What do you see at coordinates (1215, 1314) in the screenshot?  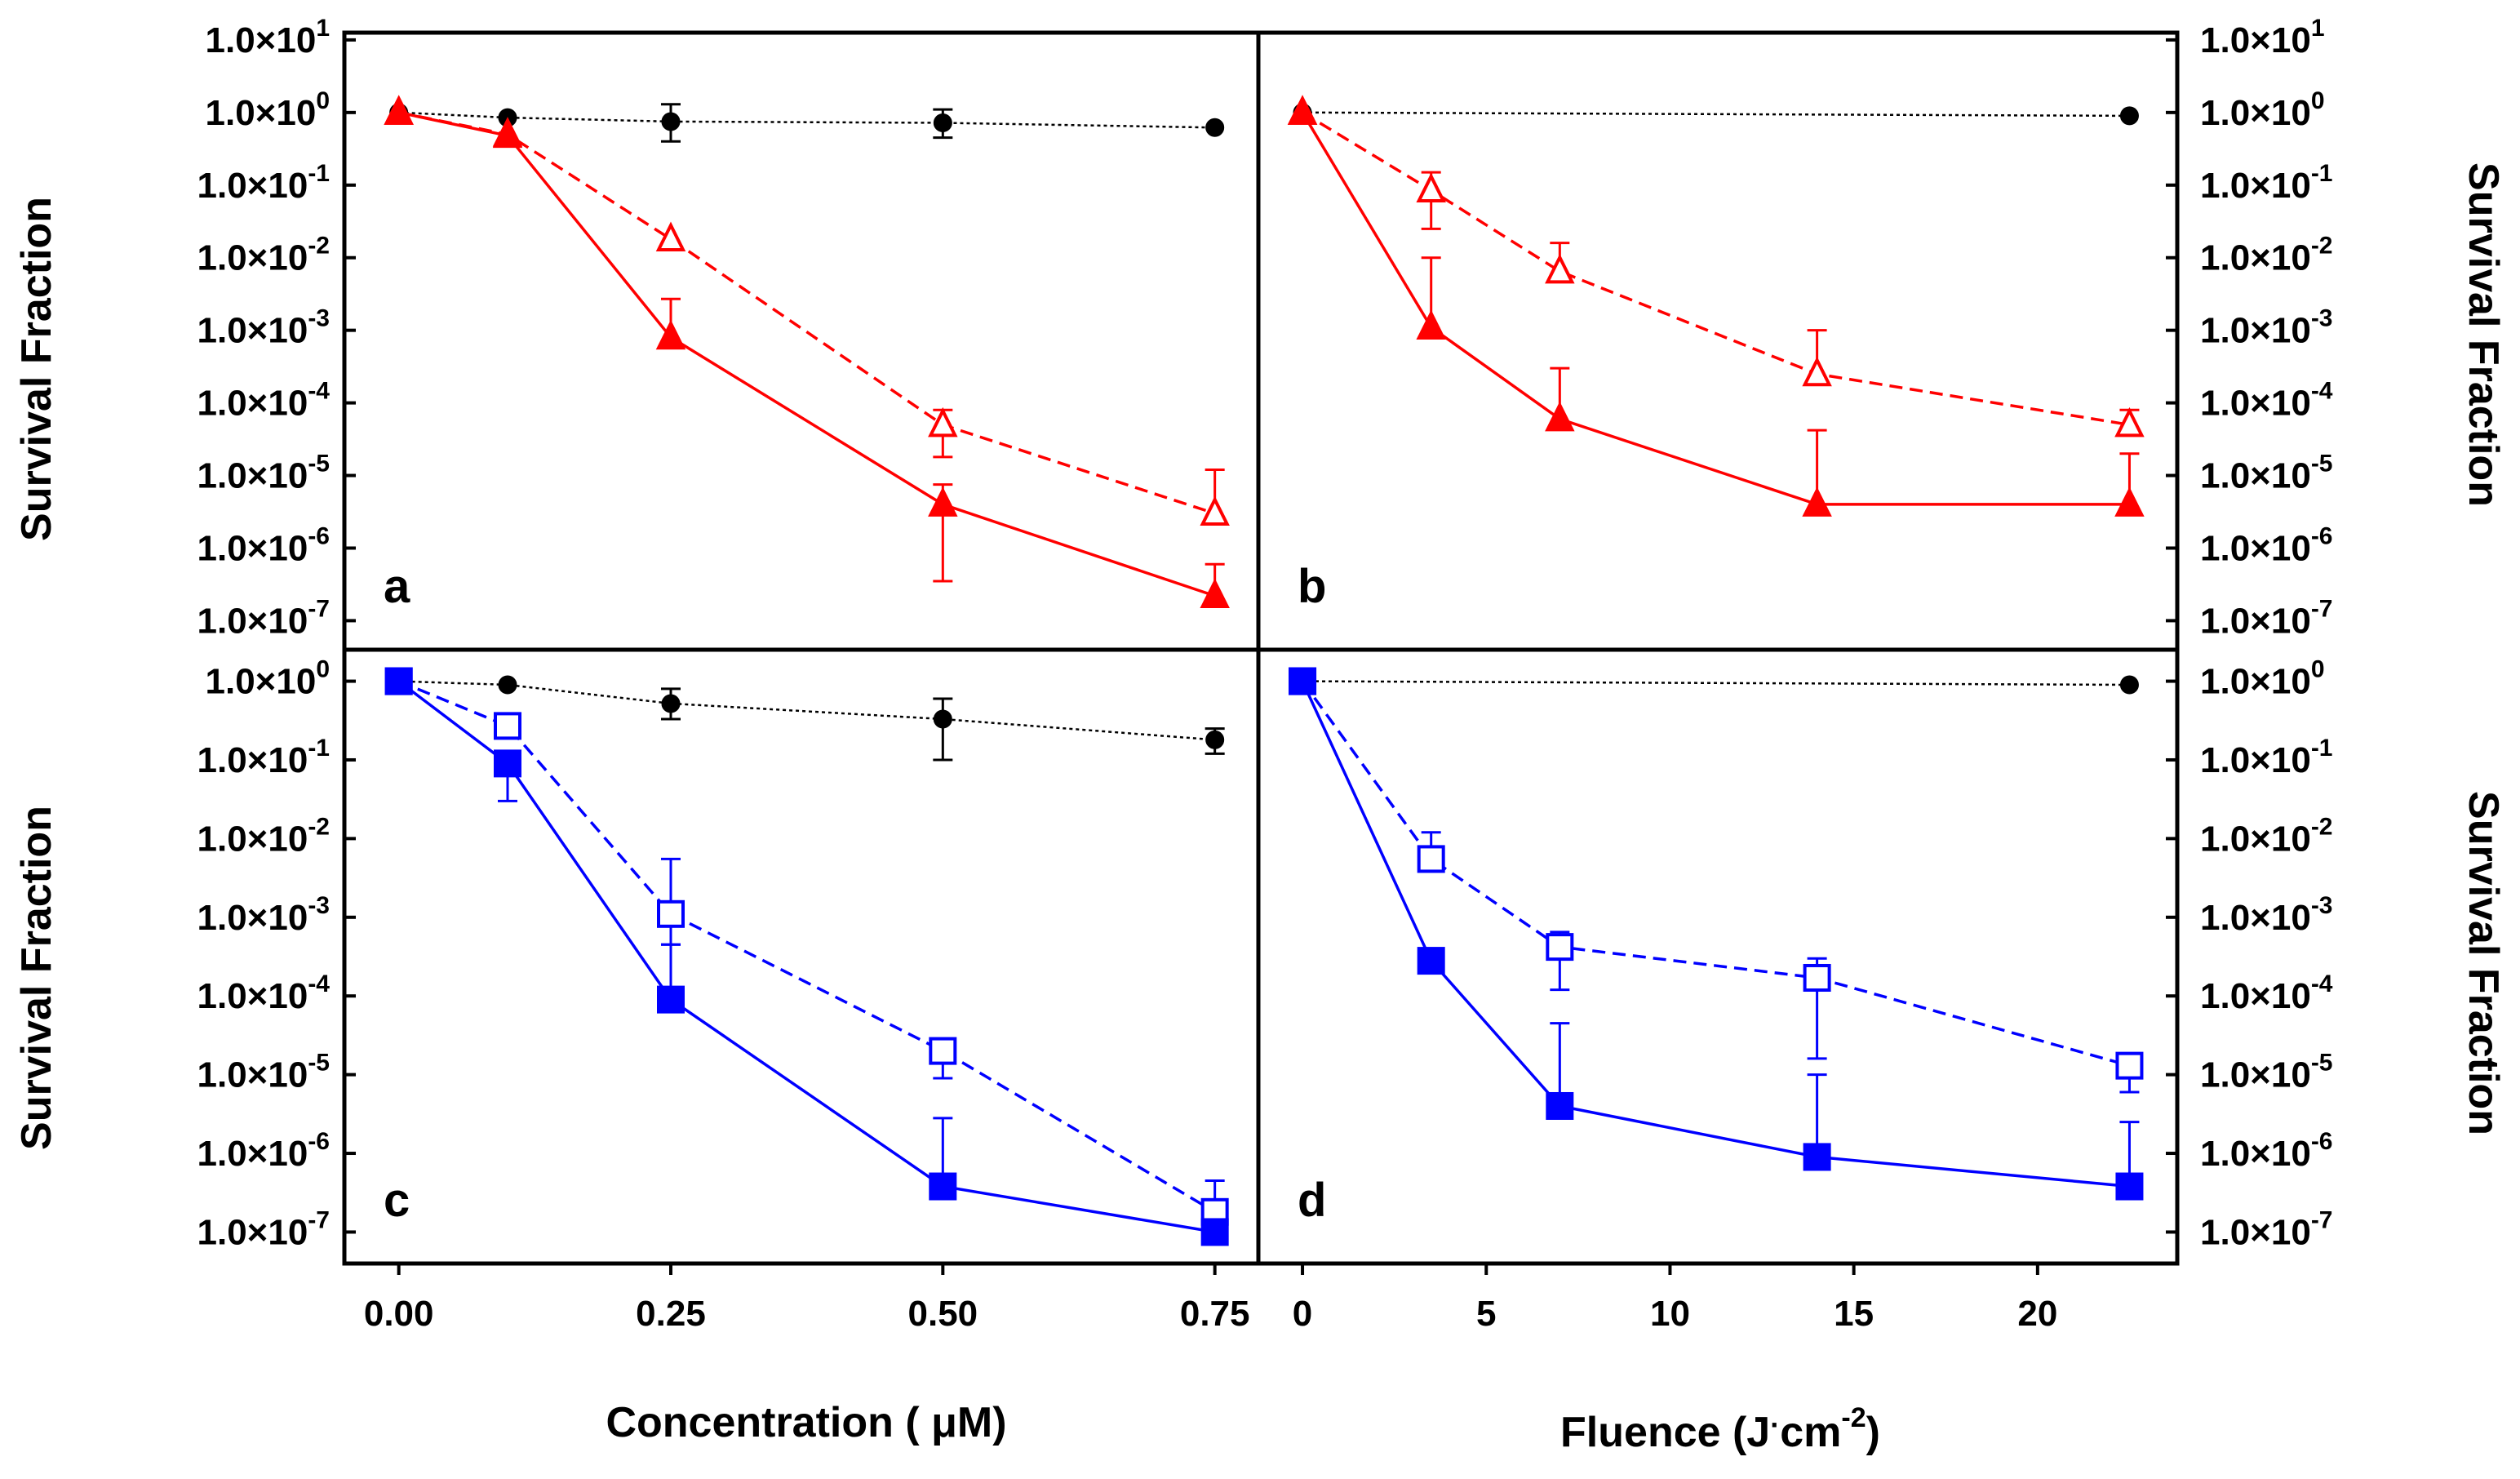 I see `x-tick-label: 0.75` at bounding box center [1215, 1314].